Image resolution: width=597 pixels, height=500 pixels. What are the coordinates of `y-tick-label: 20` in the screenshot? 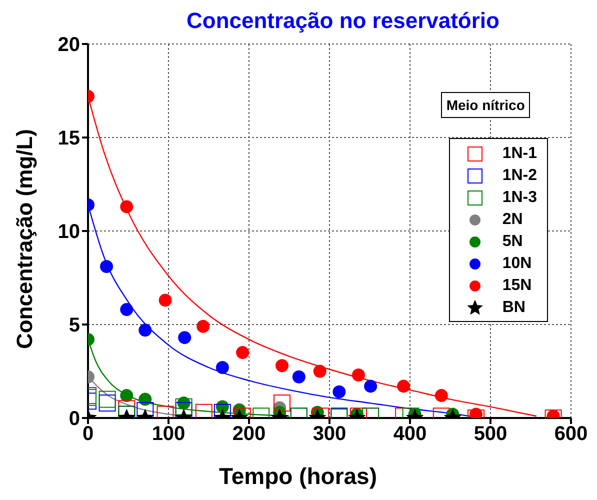 It's located at (69, 45).